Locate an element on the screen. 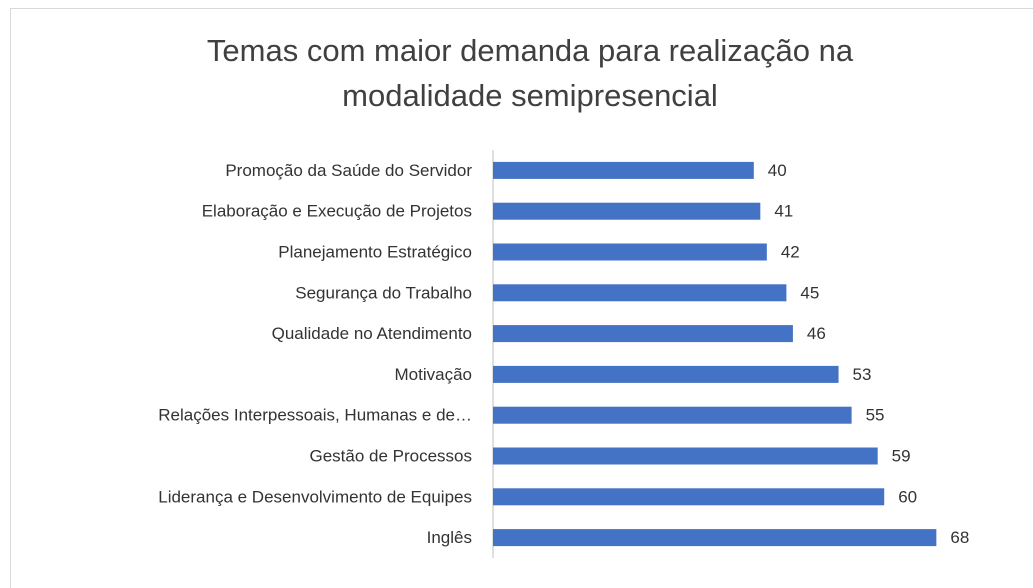 This screenshot has width=1033, height=588. data-label: 40 is located at coordinates (777, 170).